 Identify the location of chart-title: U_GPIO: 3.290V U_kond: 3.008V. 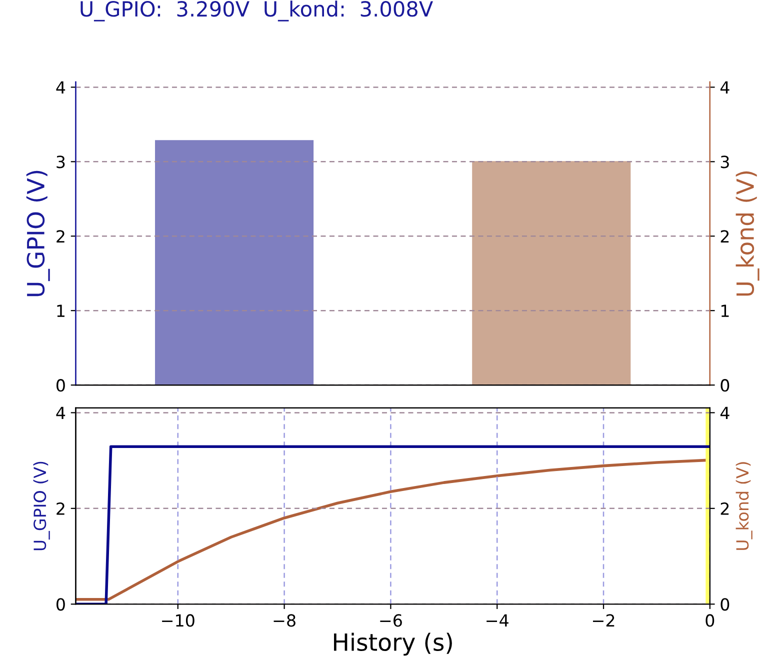
(256, 11).